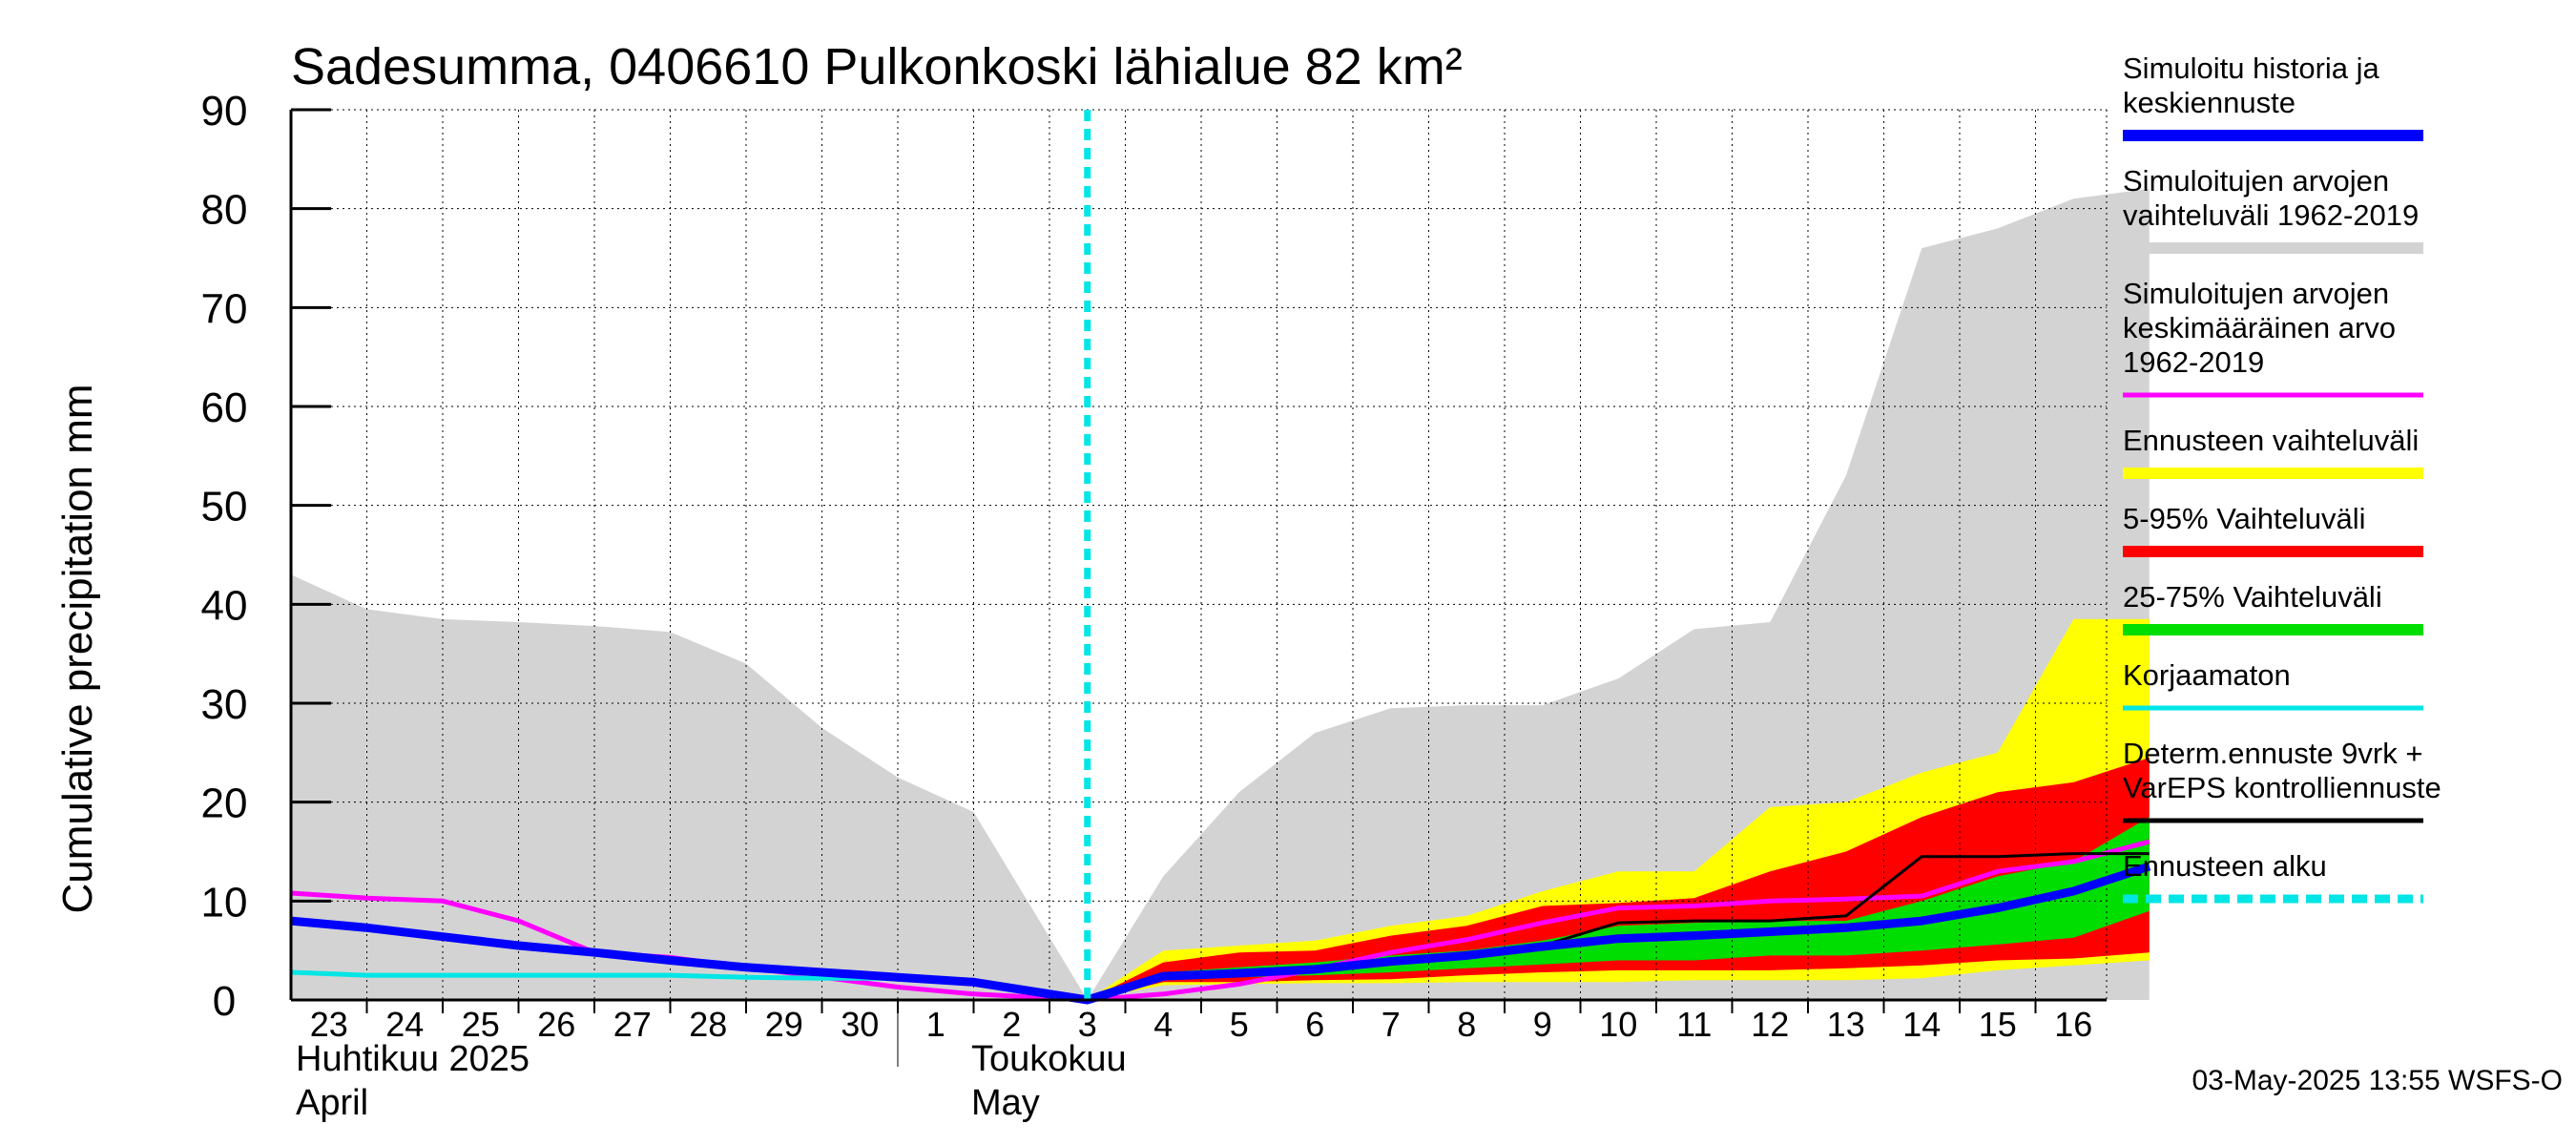  Describe the element at coordinates (860, 1025) in the screenshot. I see `x-tick-label: 30` at that location.